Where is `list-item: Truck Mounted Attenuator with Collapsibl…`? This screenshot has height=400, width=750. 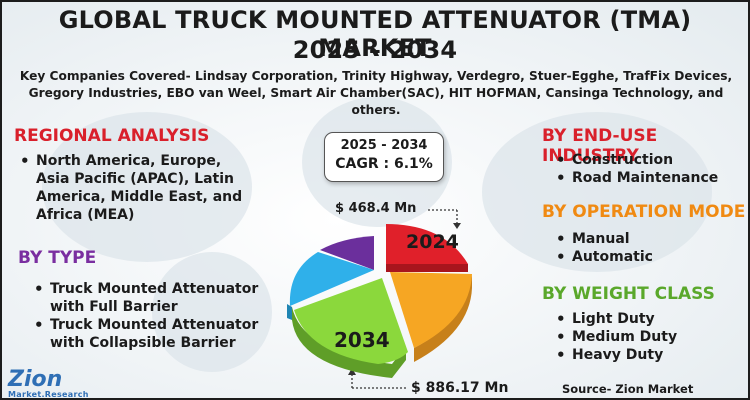
list-item: Truck Mounted Attenuator with Collapsibl… is located at coordinates (152, 334).